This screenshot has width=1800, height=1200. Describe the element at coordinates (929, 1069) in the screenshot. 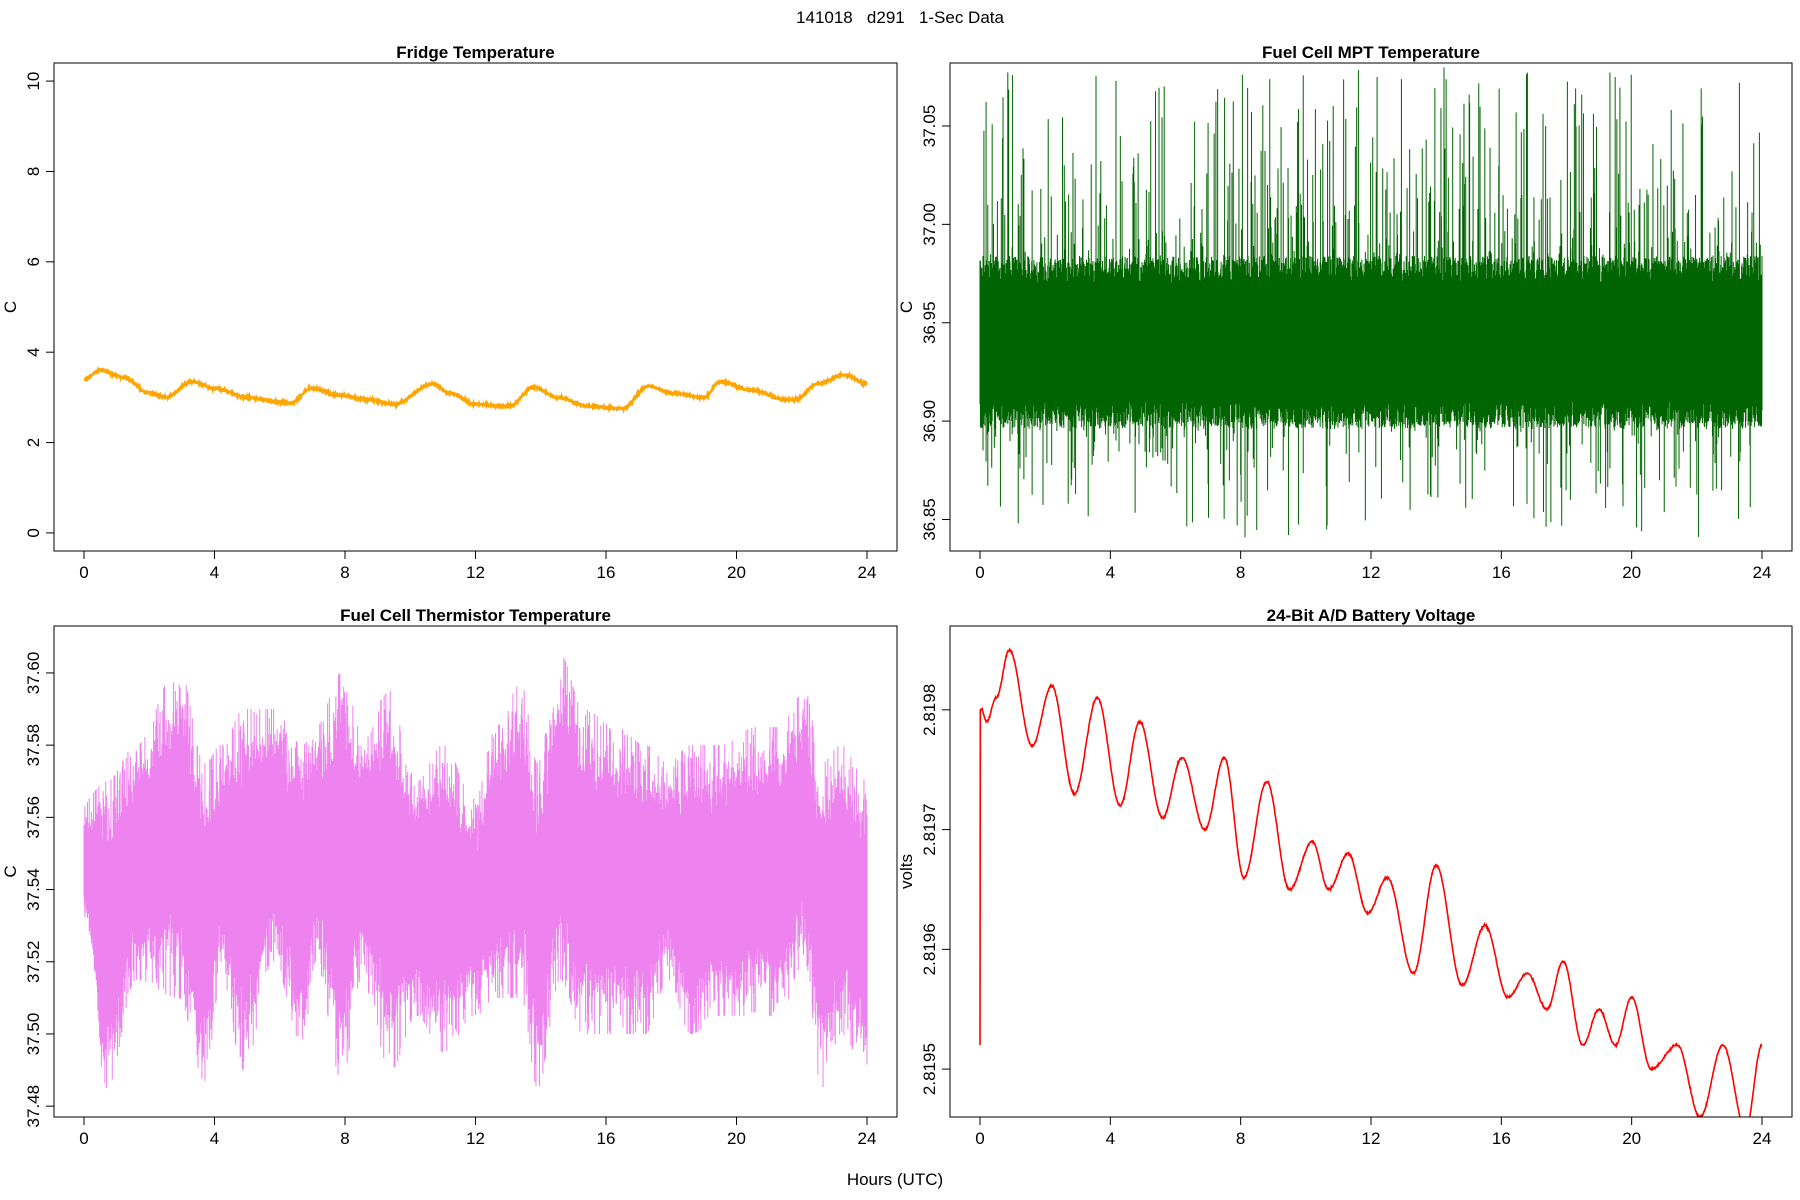

I see `y-tick-label: 2.8195` at that location.